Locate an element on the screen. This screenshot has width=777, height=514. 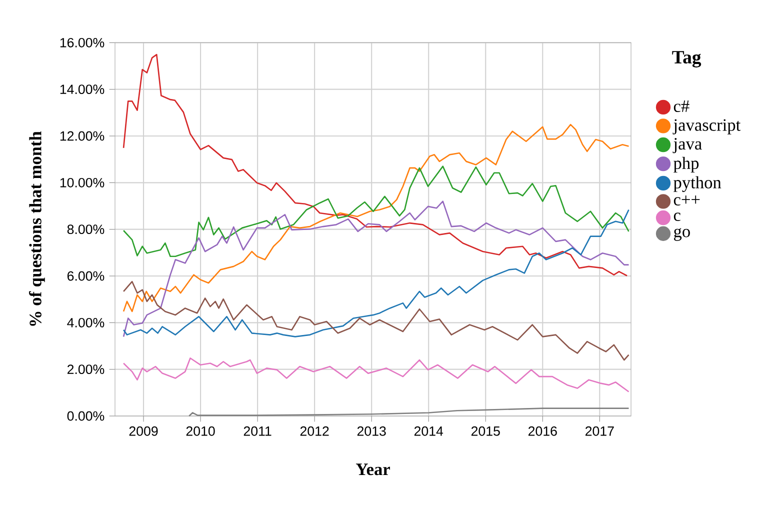
x-tick-label: 2010 is located at coordinates (200, 431).